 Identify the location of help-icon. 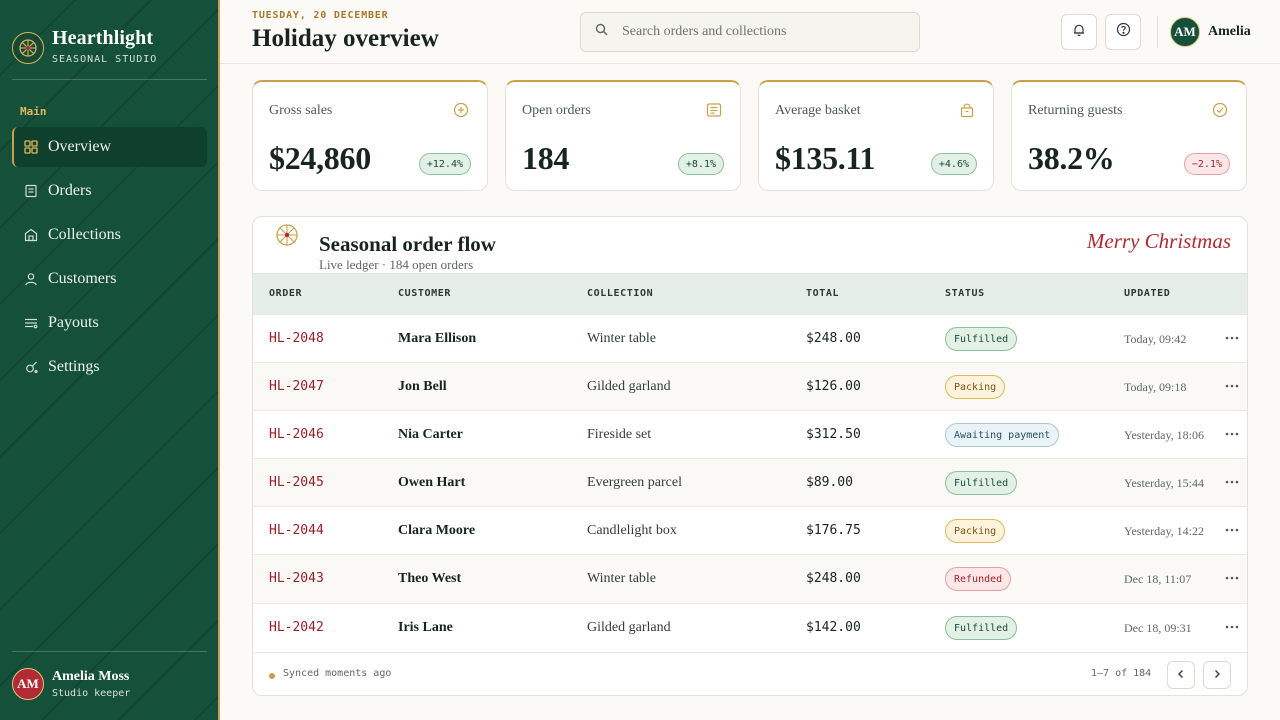
(1123, 32).